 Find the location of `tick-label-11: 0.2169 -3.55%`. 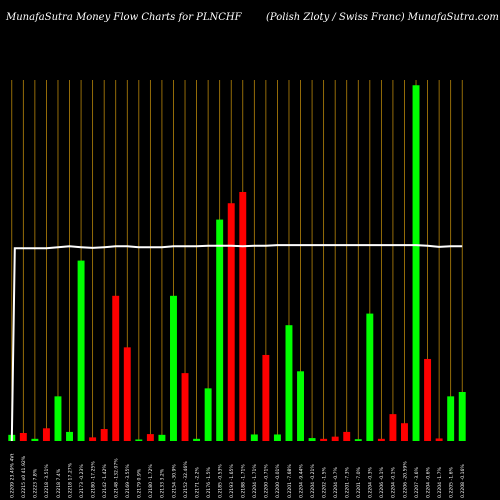

tick-label-11: 0.2169 -3.55% is located at coordinates (128, 481).